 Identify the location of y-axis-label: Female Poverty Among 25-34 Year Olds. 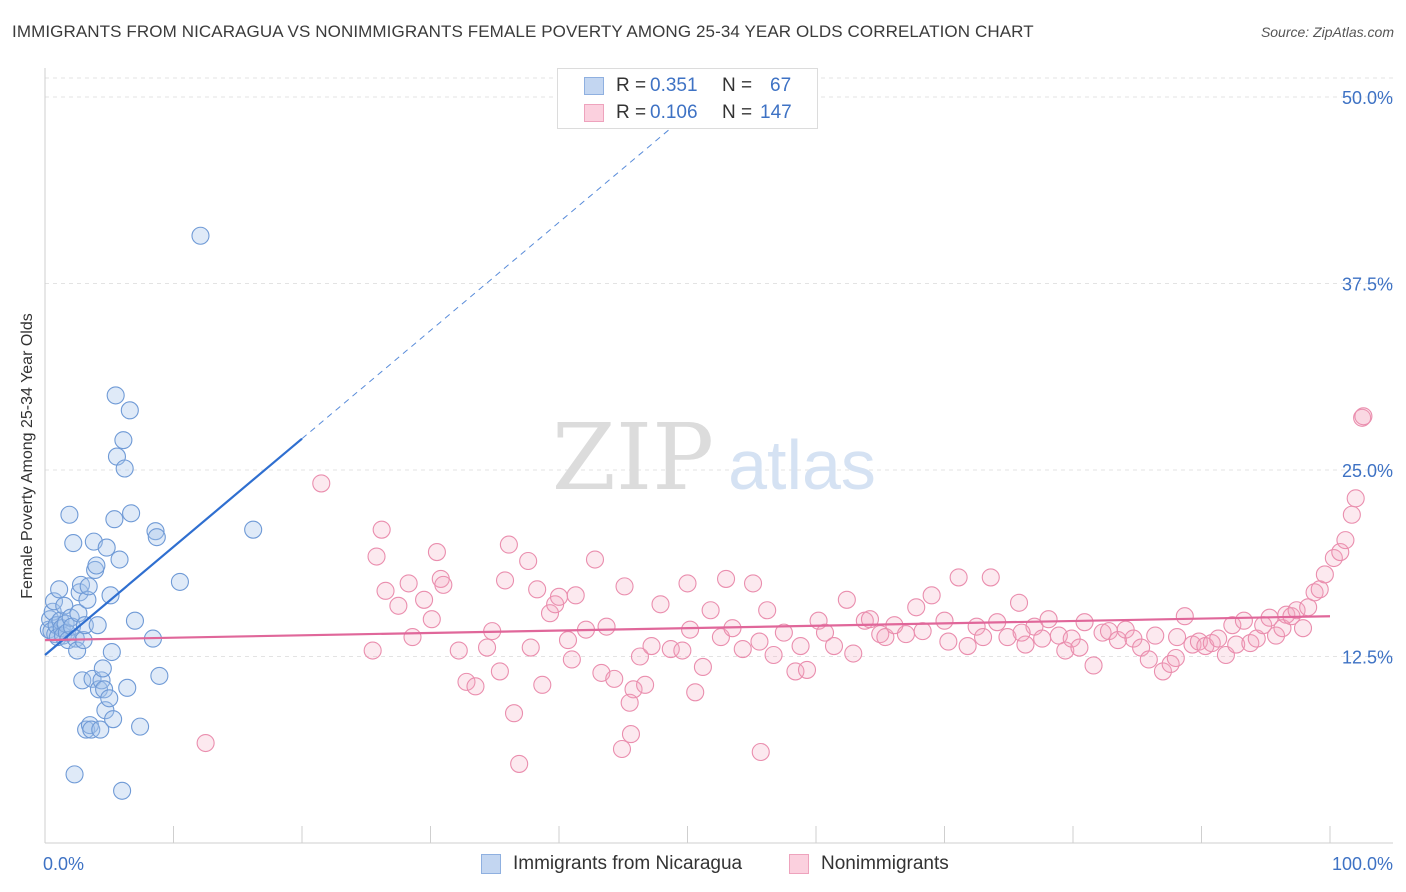
(27, 456).